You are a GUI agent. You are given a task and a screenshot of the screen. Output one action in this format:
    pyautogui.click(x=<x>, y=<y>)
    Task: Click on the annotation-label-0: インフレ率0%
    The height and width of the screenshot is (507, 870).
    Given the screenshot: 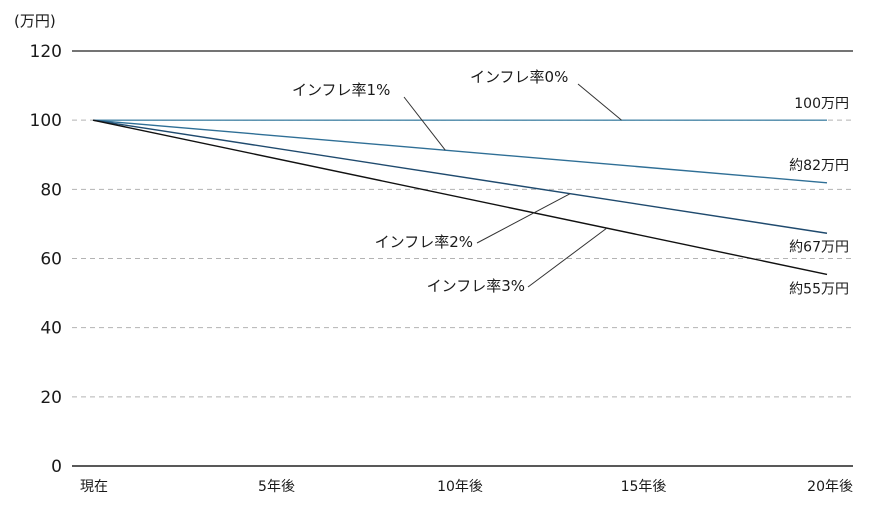 What is the action you would take?
    pyautogui.click(x=519, y=77)
    